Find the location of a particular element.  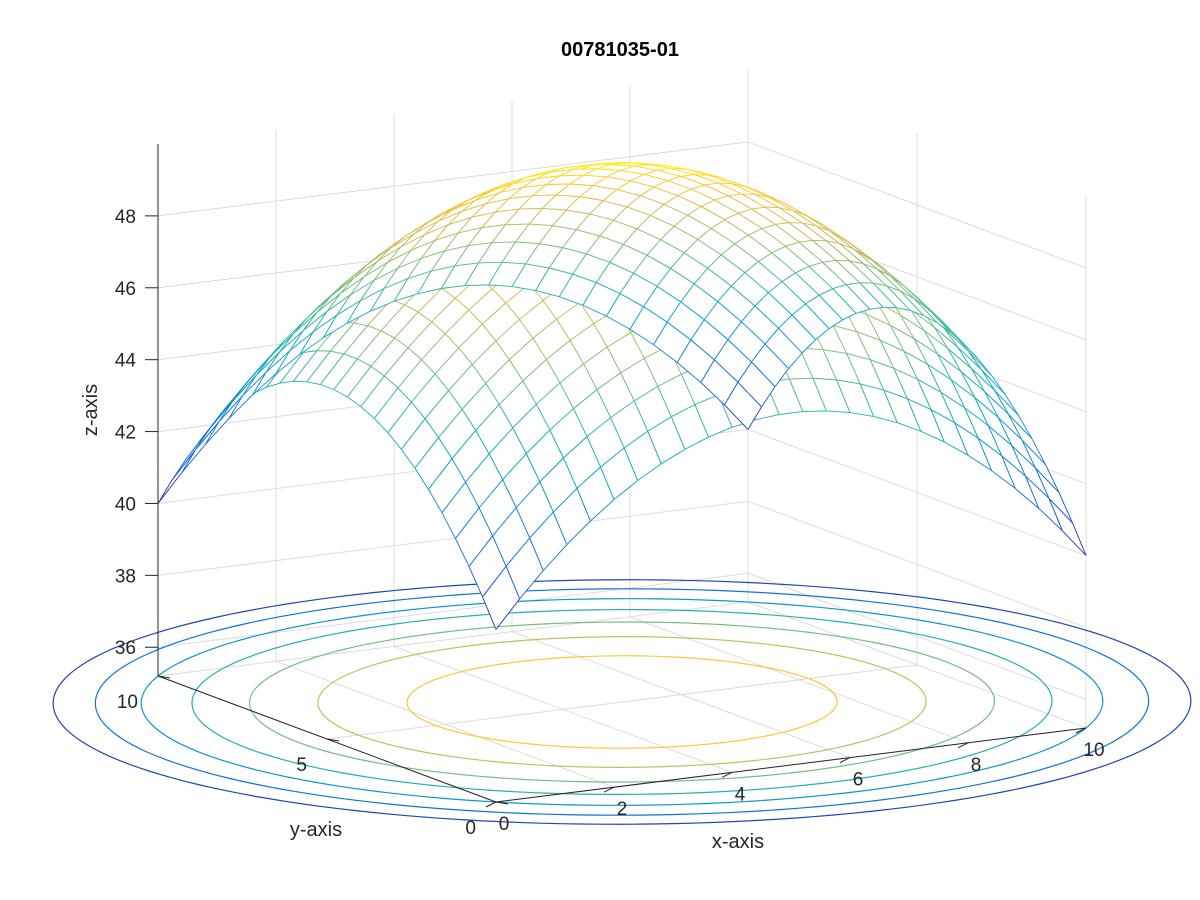

x-tick-label: 2 is located at coordinates (622, 809).